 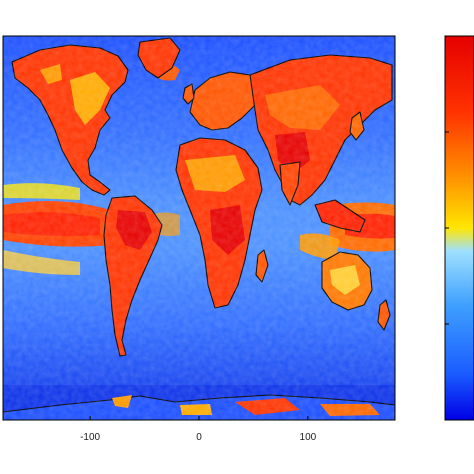 I want to click on x-tick-label: 100, so click(x=308, y=437).